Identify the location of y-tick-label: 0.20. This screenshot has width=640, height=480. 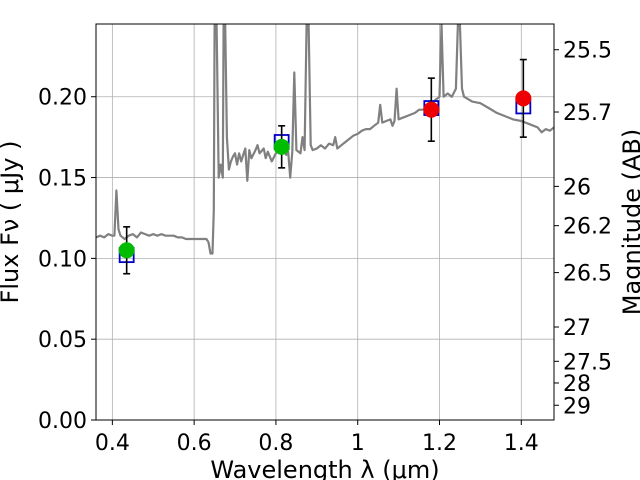
(62, 98).